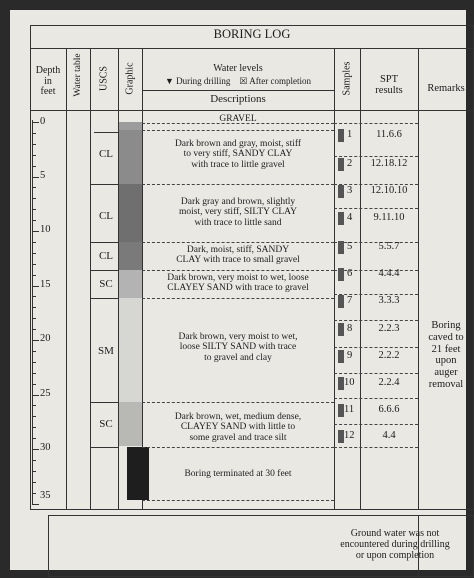  Describe the element at coordinates (350, 355) in the screenshot. I see `sample-num-9: 9` at that location.